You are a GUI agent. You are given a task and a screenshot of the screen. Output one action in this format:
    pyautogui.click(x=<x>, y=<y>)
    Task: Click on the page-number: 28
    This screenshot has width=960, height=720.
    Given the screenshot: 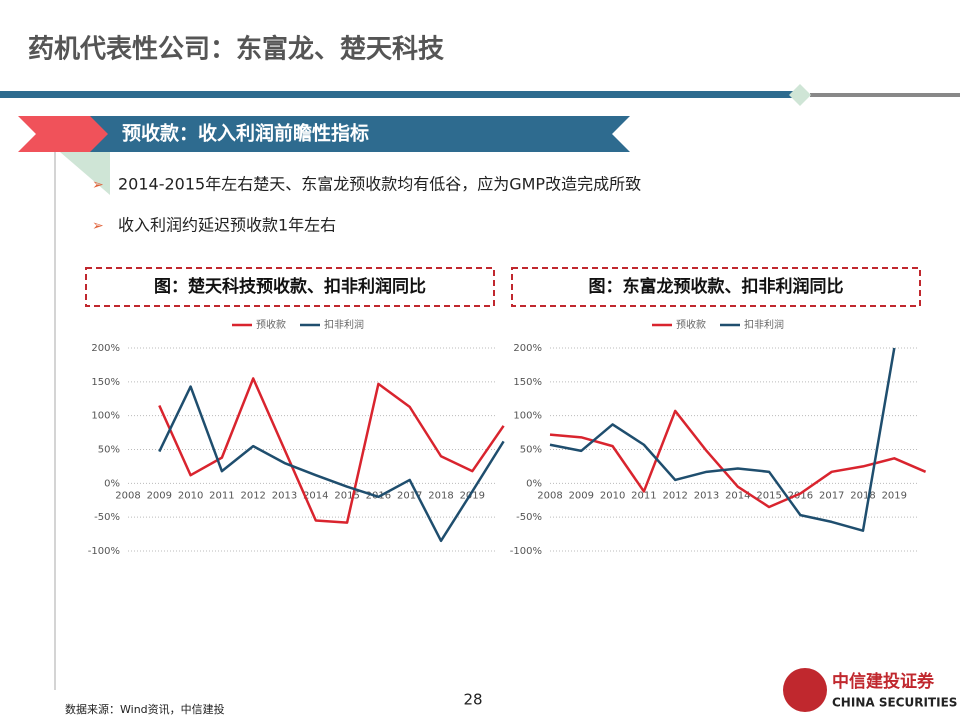 What is the action you would take?
    pyautogui.click(x=472, y=700)
    